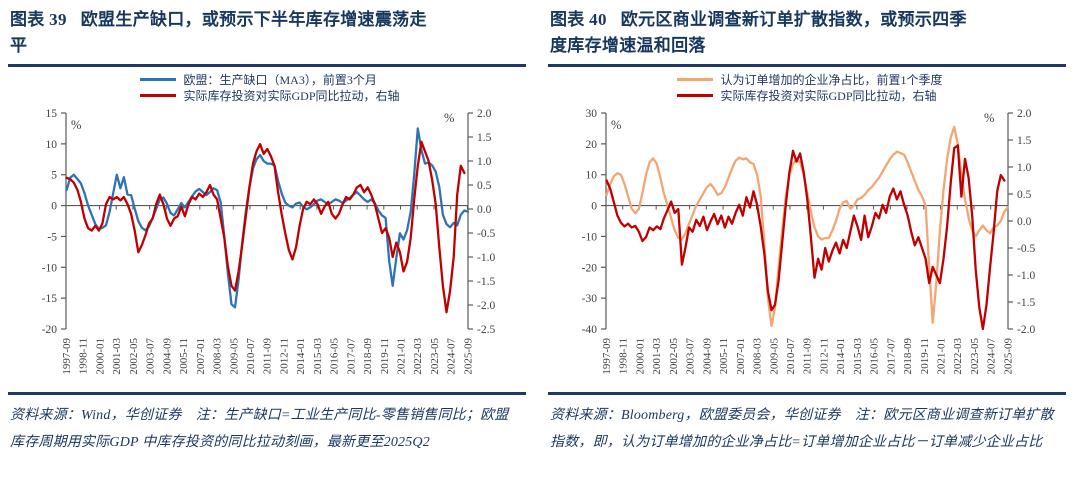 This screenshot has height=491, width=1080. What do you see at coordinates (831, 80) in the screenshot?
I see `legend-label: 认为订单增加的企业净占比，前置1个季度` at bounding box center [831, 80].